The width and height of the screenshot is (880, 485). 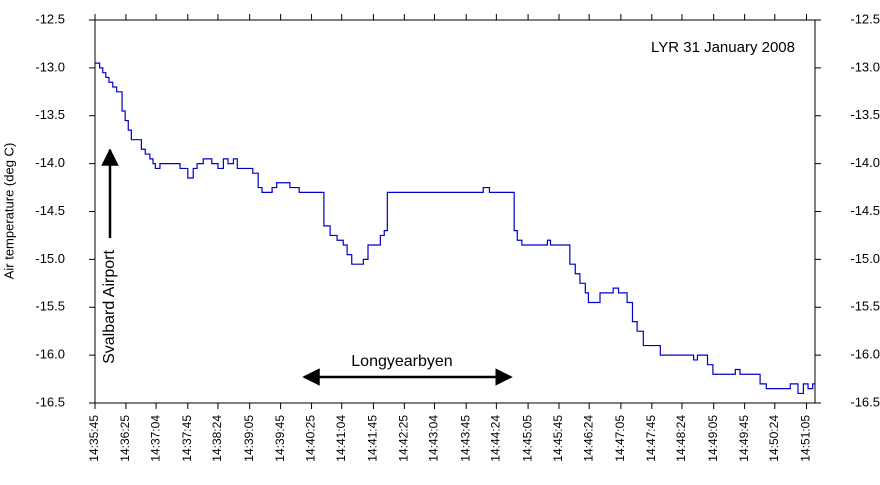 What do you see at coordinates (311, 438) in the screenshot?
I see `x-tick-label: 14:40:25` at bounding box center [311, 438].